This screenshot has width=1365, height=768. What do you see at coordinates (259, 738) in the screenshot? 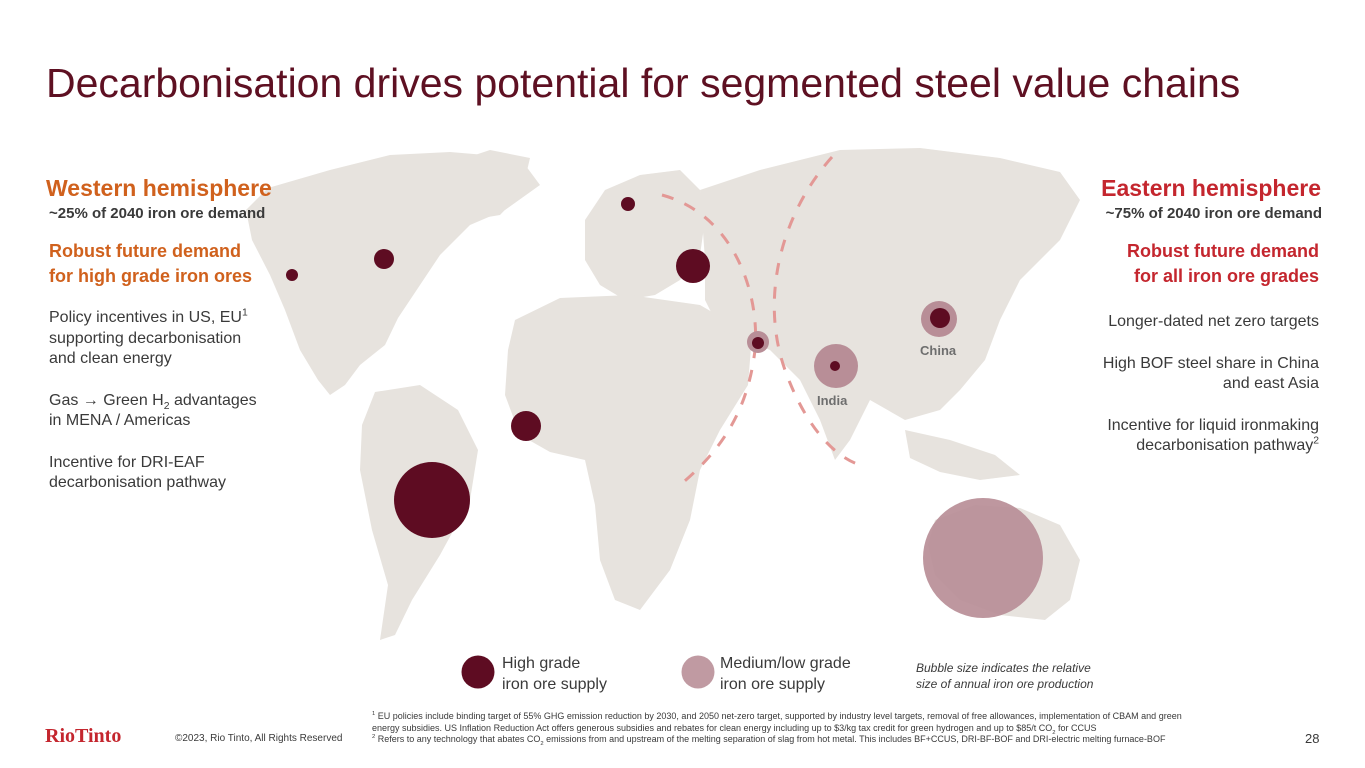
I see `copyright: ©2023, Rio Tinto, All Rights Reserved` at bounding box center [259, 738].